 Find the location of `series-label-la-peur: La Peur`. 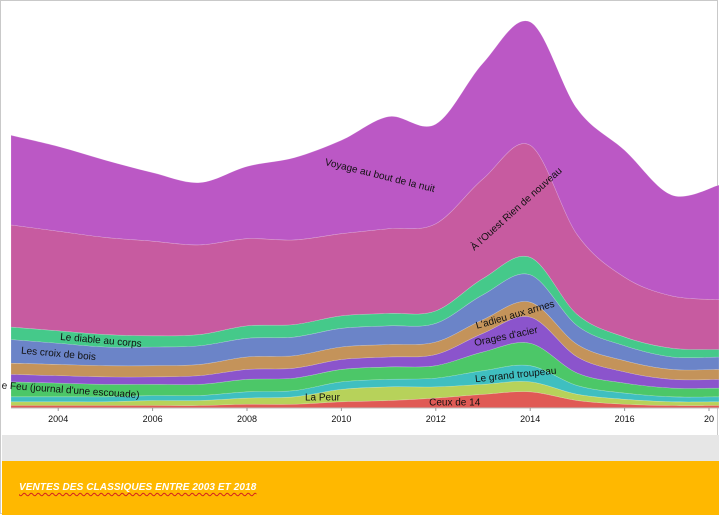

series-label-la-peur: La Peur is located at coordinates (323, 398).